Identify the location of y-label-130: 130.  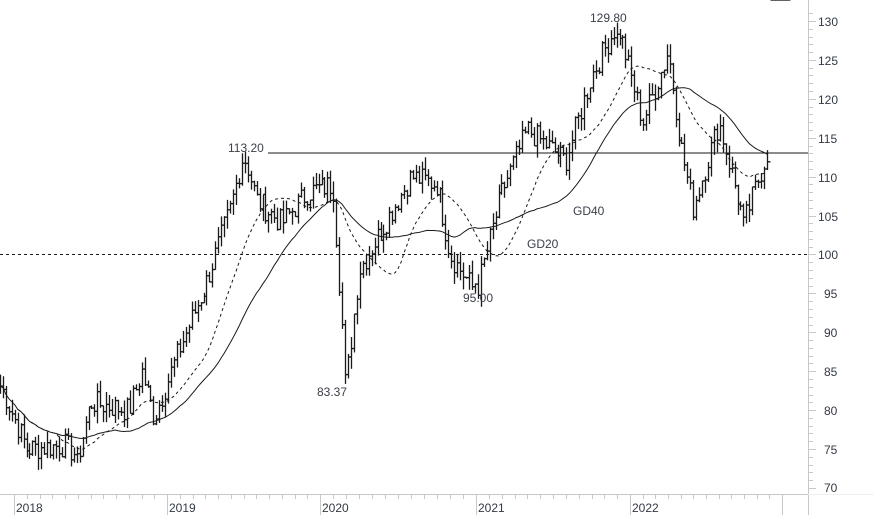
(828, 22).